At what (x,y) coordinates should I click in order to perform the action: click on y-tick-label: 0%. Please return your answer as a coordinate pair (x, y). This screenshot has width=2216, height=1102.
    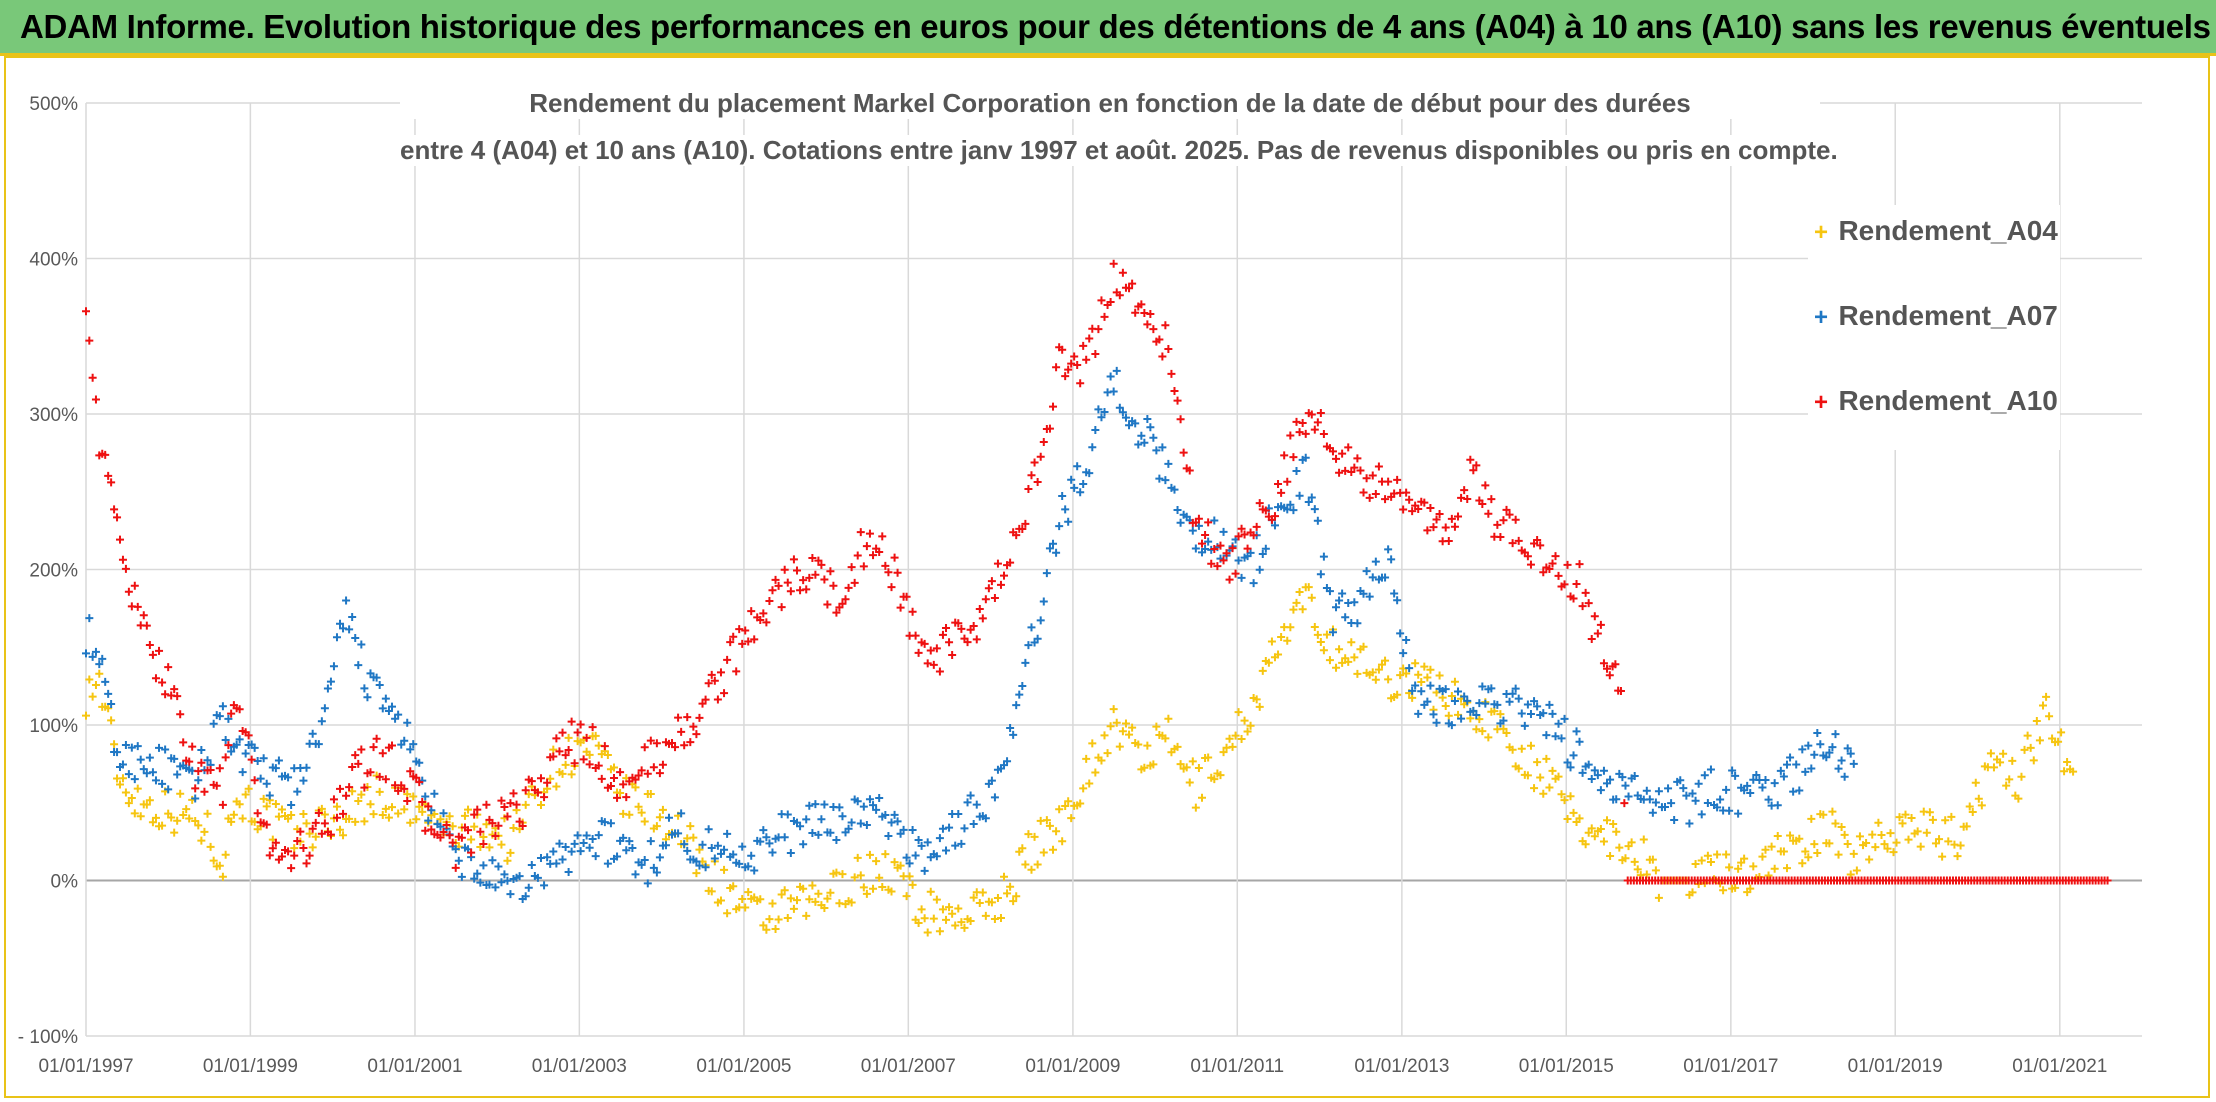
    Looking at the image, I should click on (65, 882).